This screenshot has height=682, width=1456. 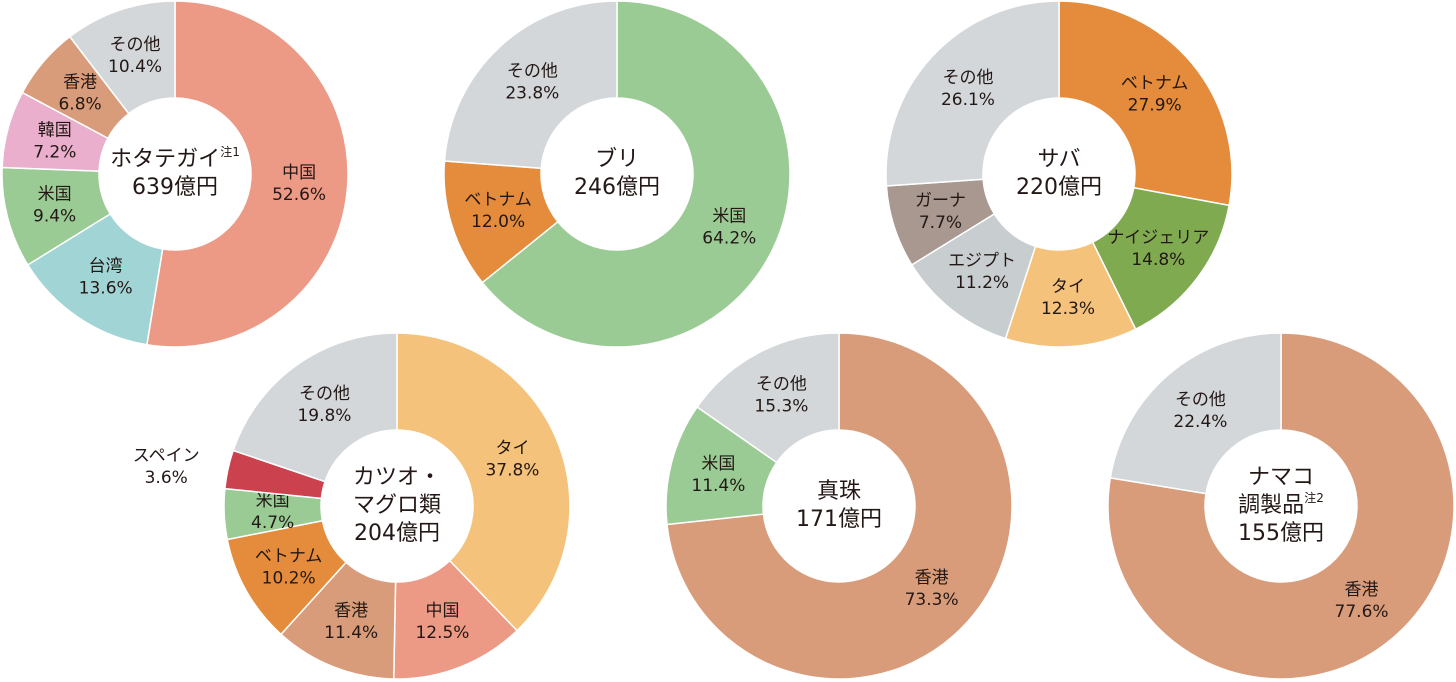 What do you see at coordinates (272, 523) in the screenshot?
I see `value-label: 4.7%` at bounding box center [272, 523].